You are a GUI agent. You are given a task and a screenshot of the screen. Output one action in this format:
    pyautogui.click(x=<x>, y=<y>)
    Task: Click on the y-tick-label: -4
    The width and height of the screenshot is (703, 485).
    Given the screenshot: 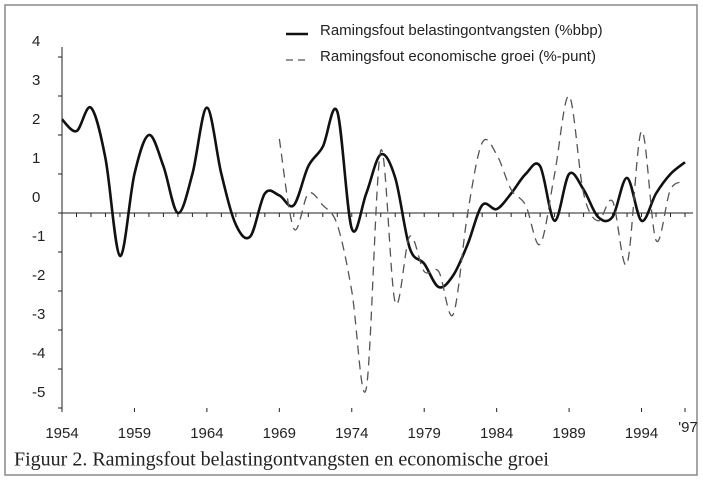 What is the action you would take?
    pyautogui.click(x=38, y=353)
    